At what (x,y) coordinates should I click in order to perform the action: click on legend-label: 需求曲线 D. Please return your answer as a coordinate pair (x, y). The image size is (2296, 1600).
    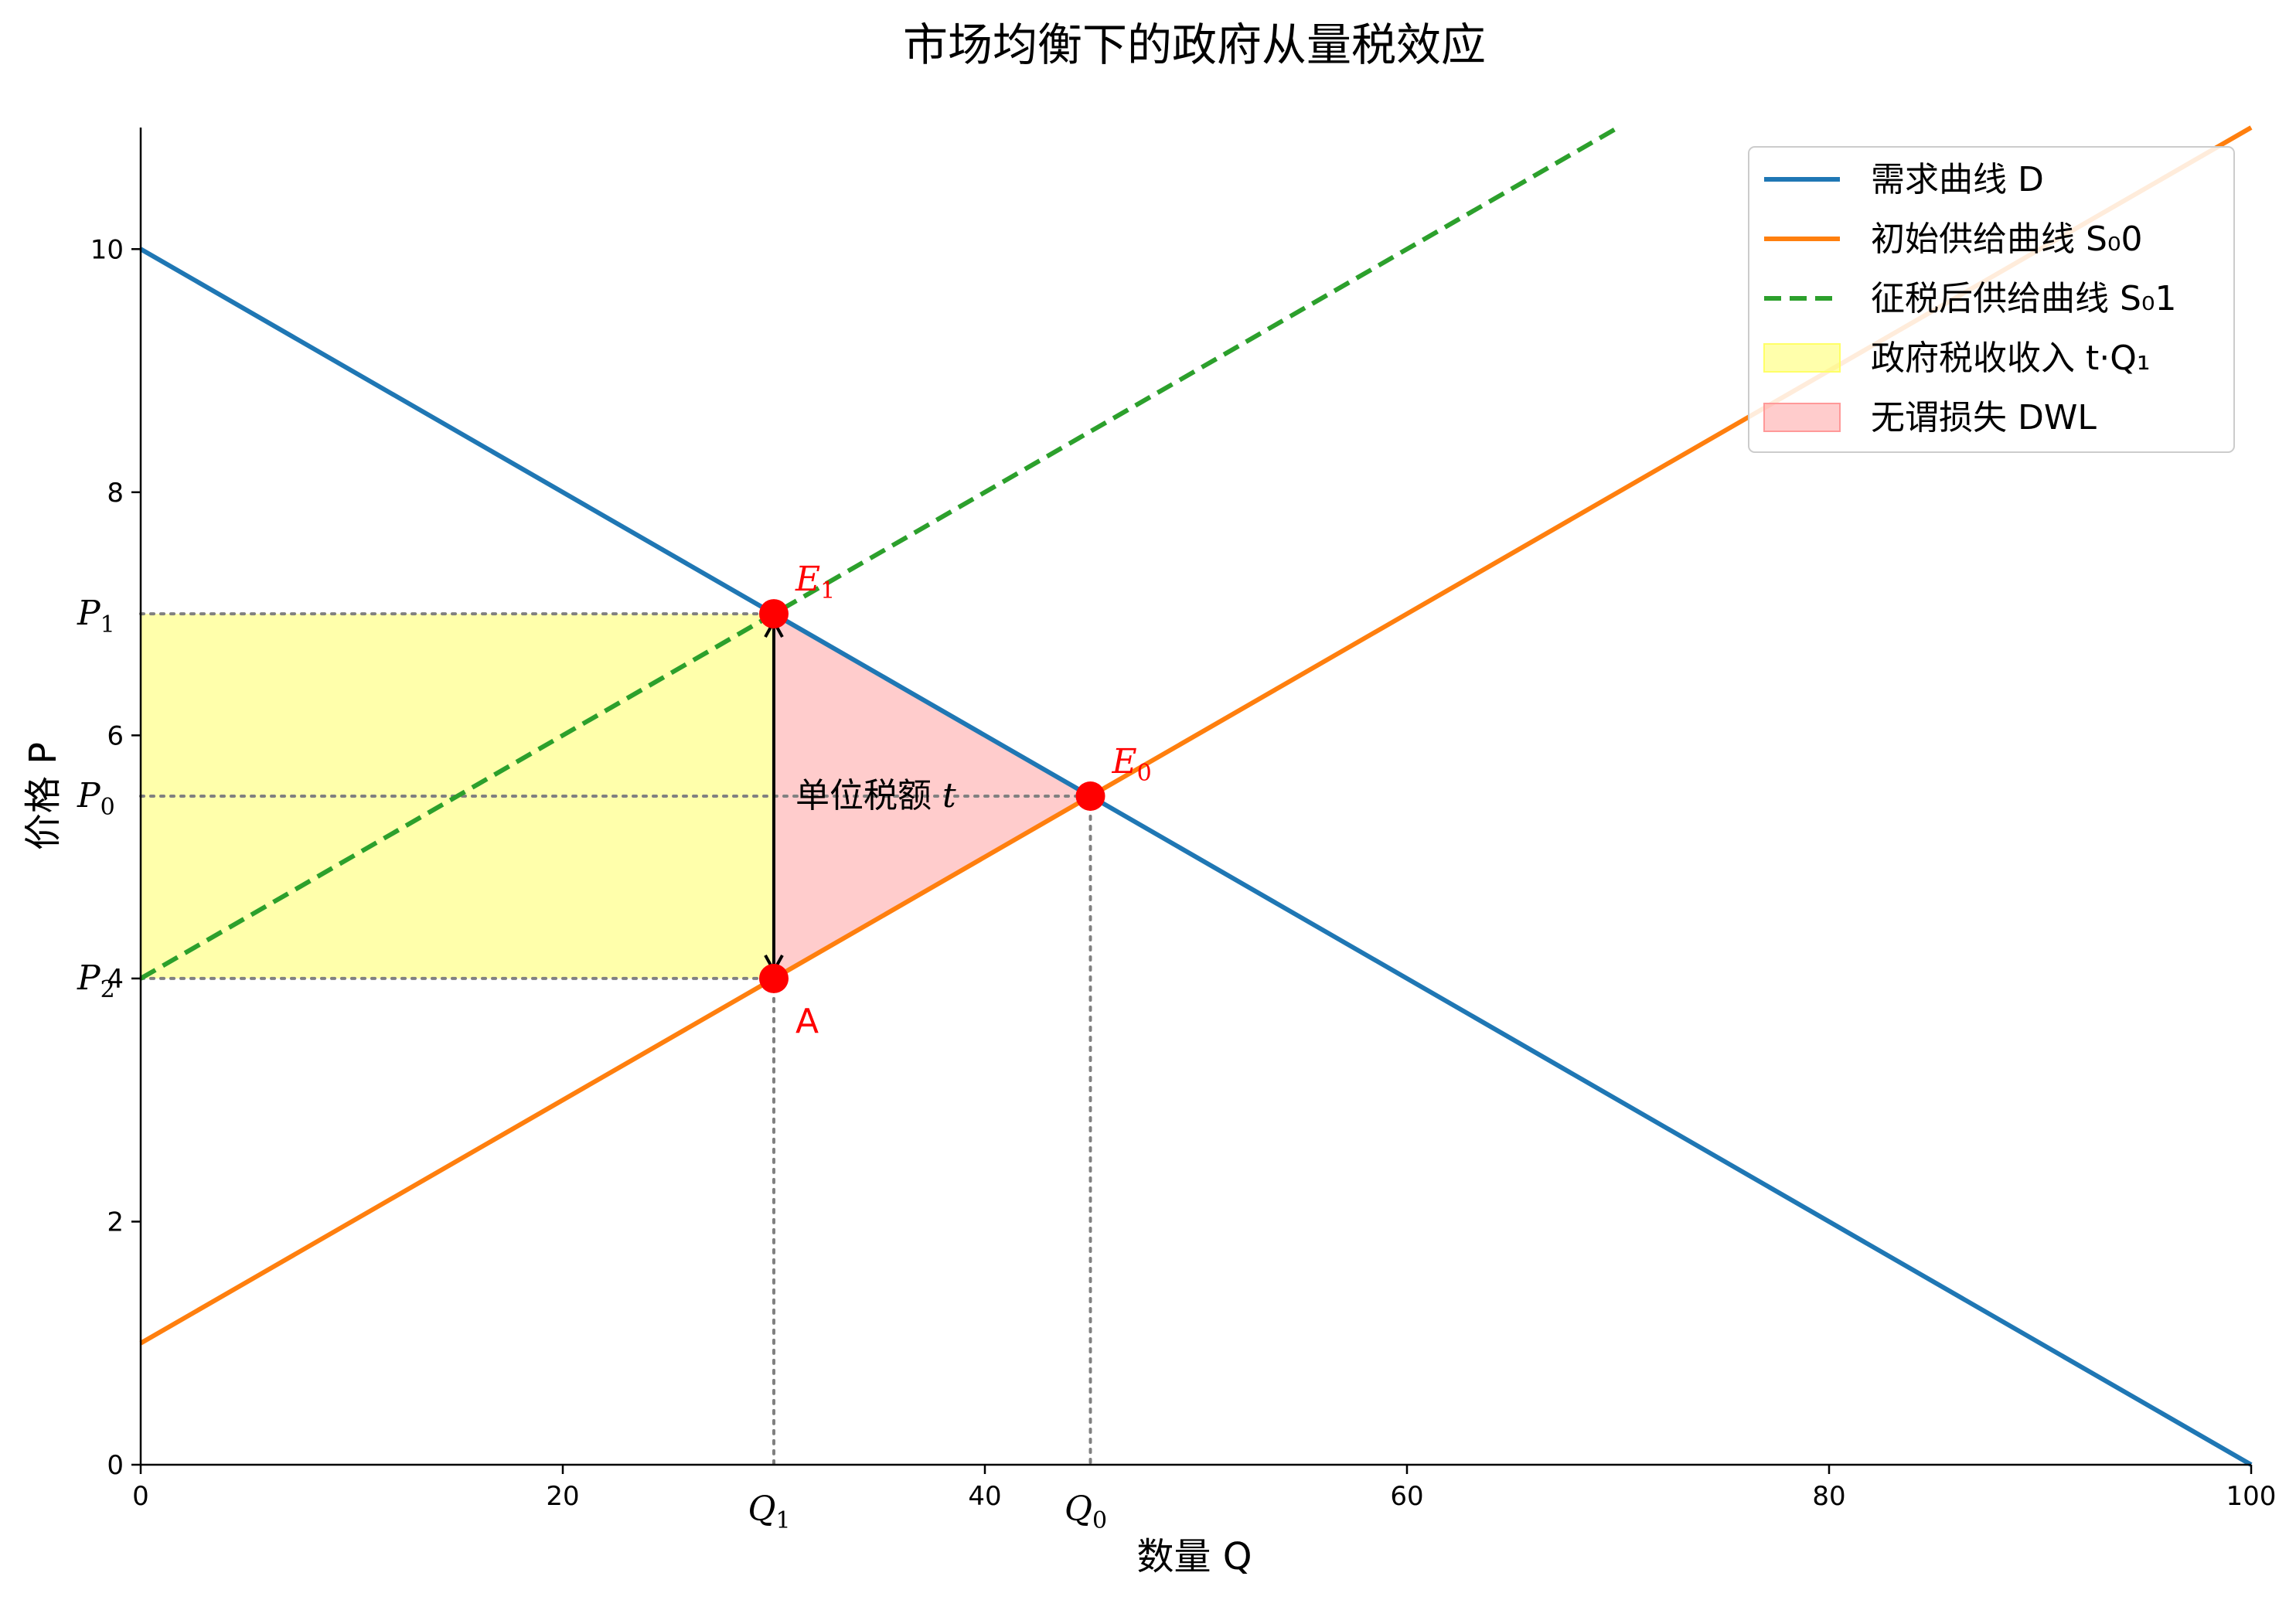
    Looking at the image, I should click on (1957, 179).